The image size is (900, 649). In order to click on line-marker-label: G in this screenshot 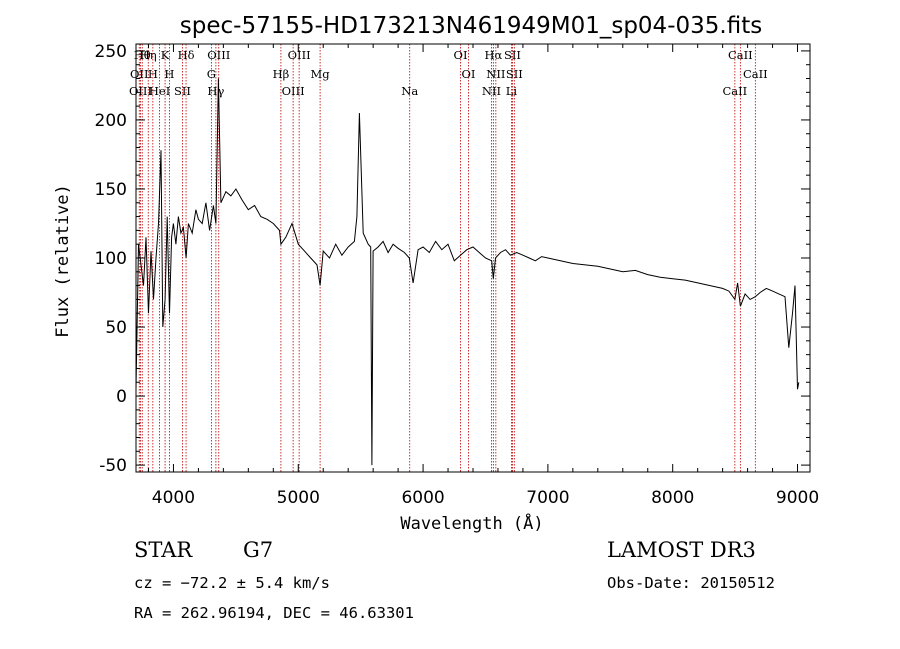, I will do `click(211, 74)`.